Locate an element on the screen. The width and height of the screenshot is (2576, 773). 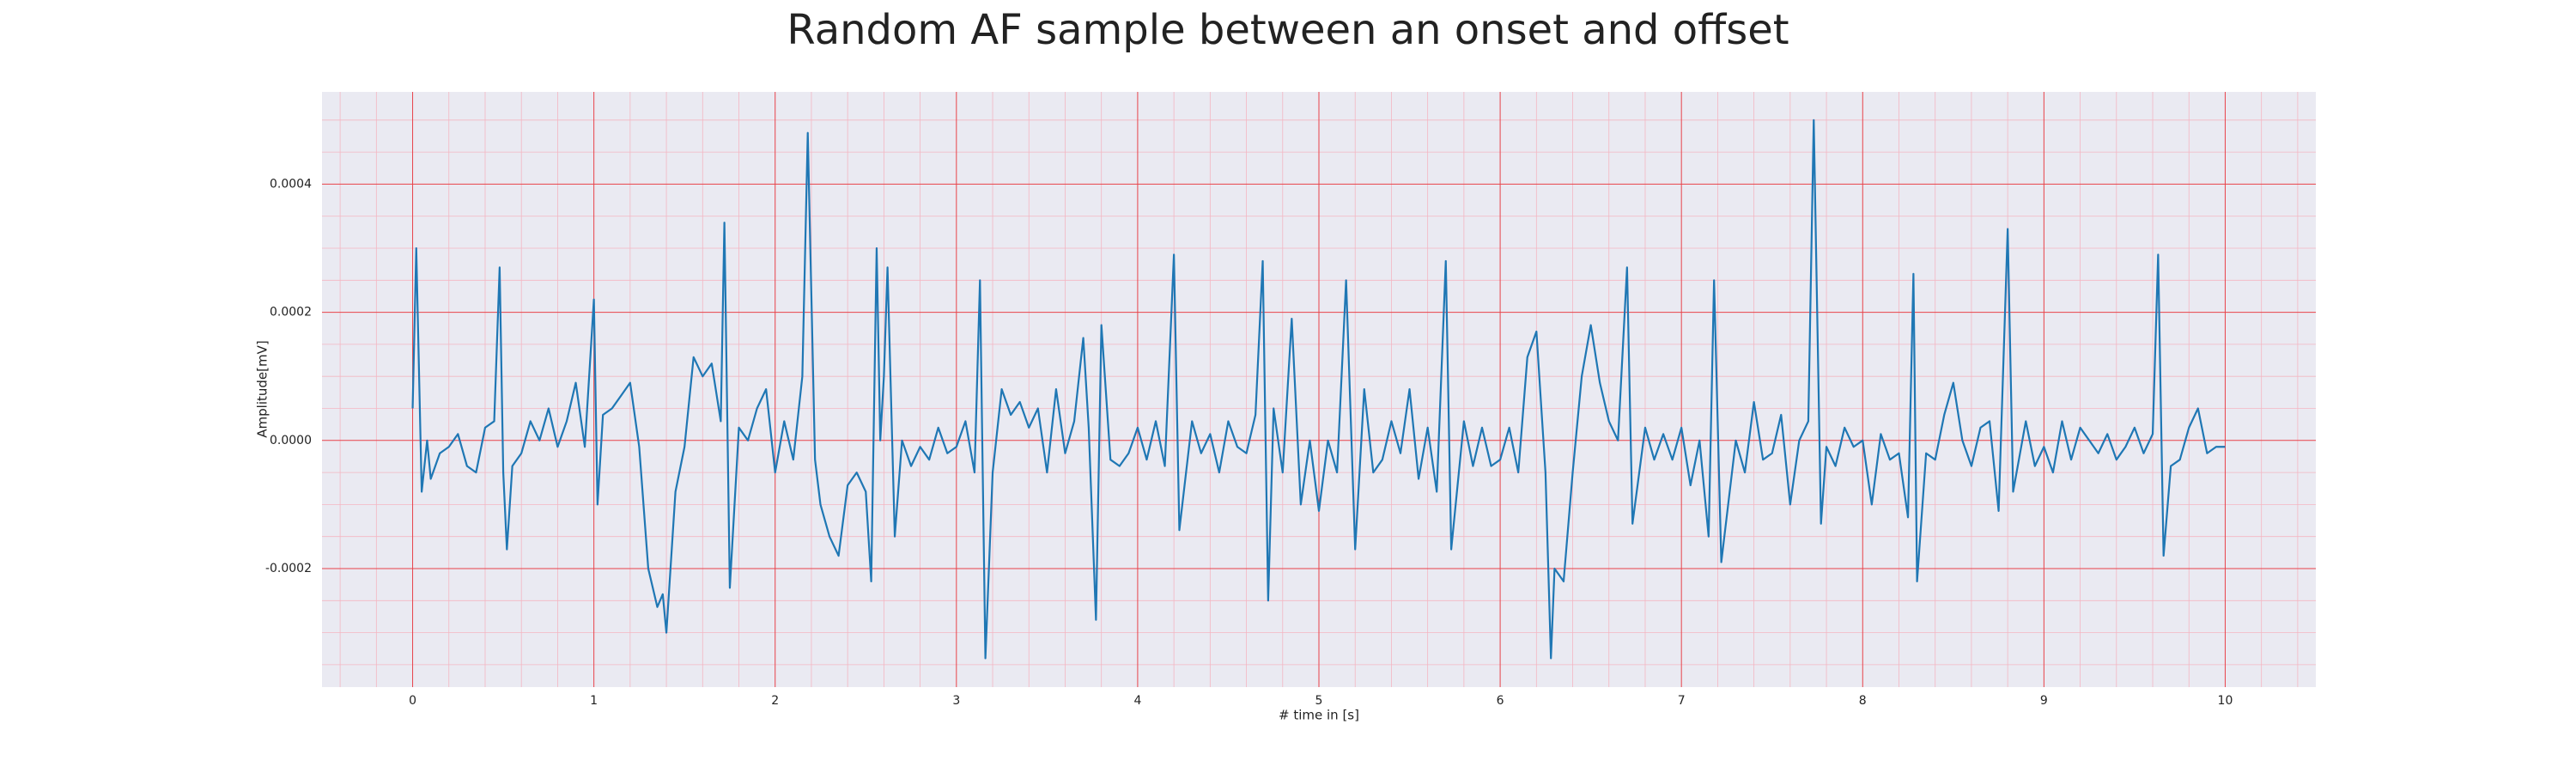
x-tick-label: 10 is located at coordinates (2225, 701).